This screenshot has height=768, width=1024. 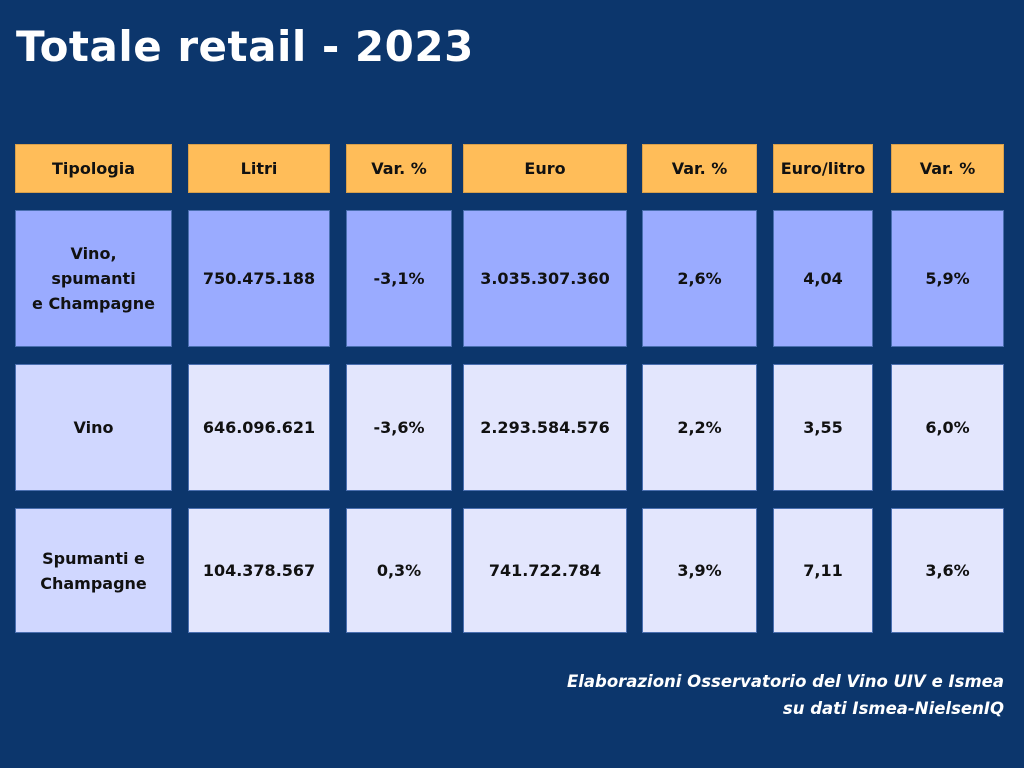 What do you see at coordinates (823, 168) in the screenshot?
I see `column-header: Euro/litro` at bounding box center [823, 168].